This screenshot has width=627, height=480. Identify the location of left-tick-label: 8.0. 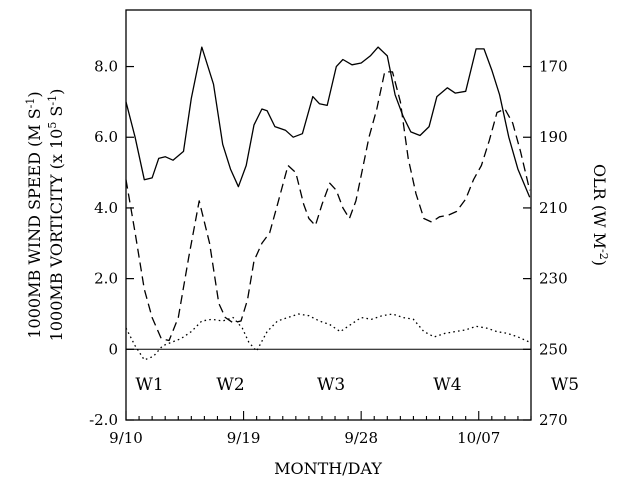
(106, 67).